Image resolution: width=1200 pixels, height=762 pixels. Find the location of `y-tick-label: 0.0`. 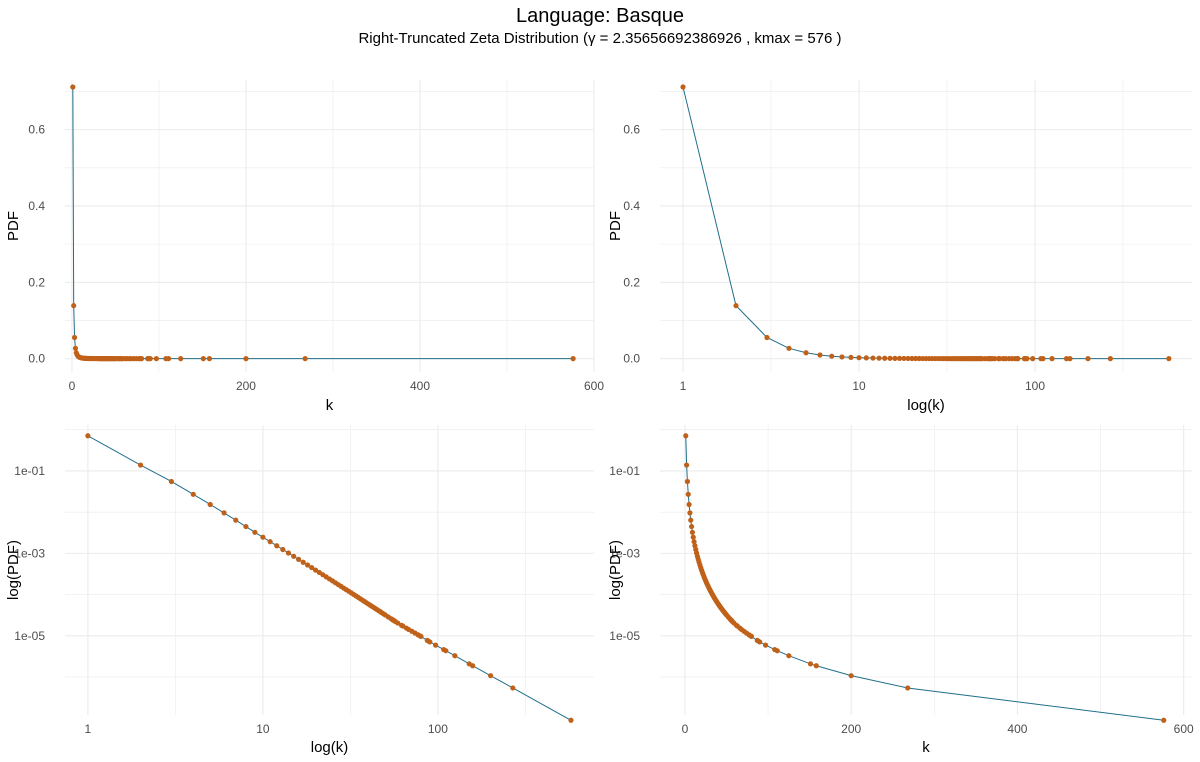

y-tick-label: 0.0 is located at coordinates (631, 359).